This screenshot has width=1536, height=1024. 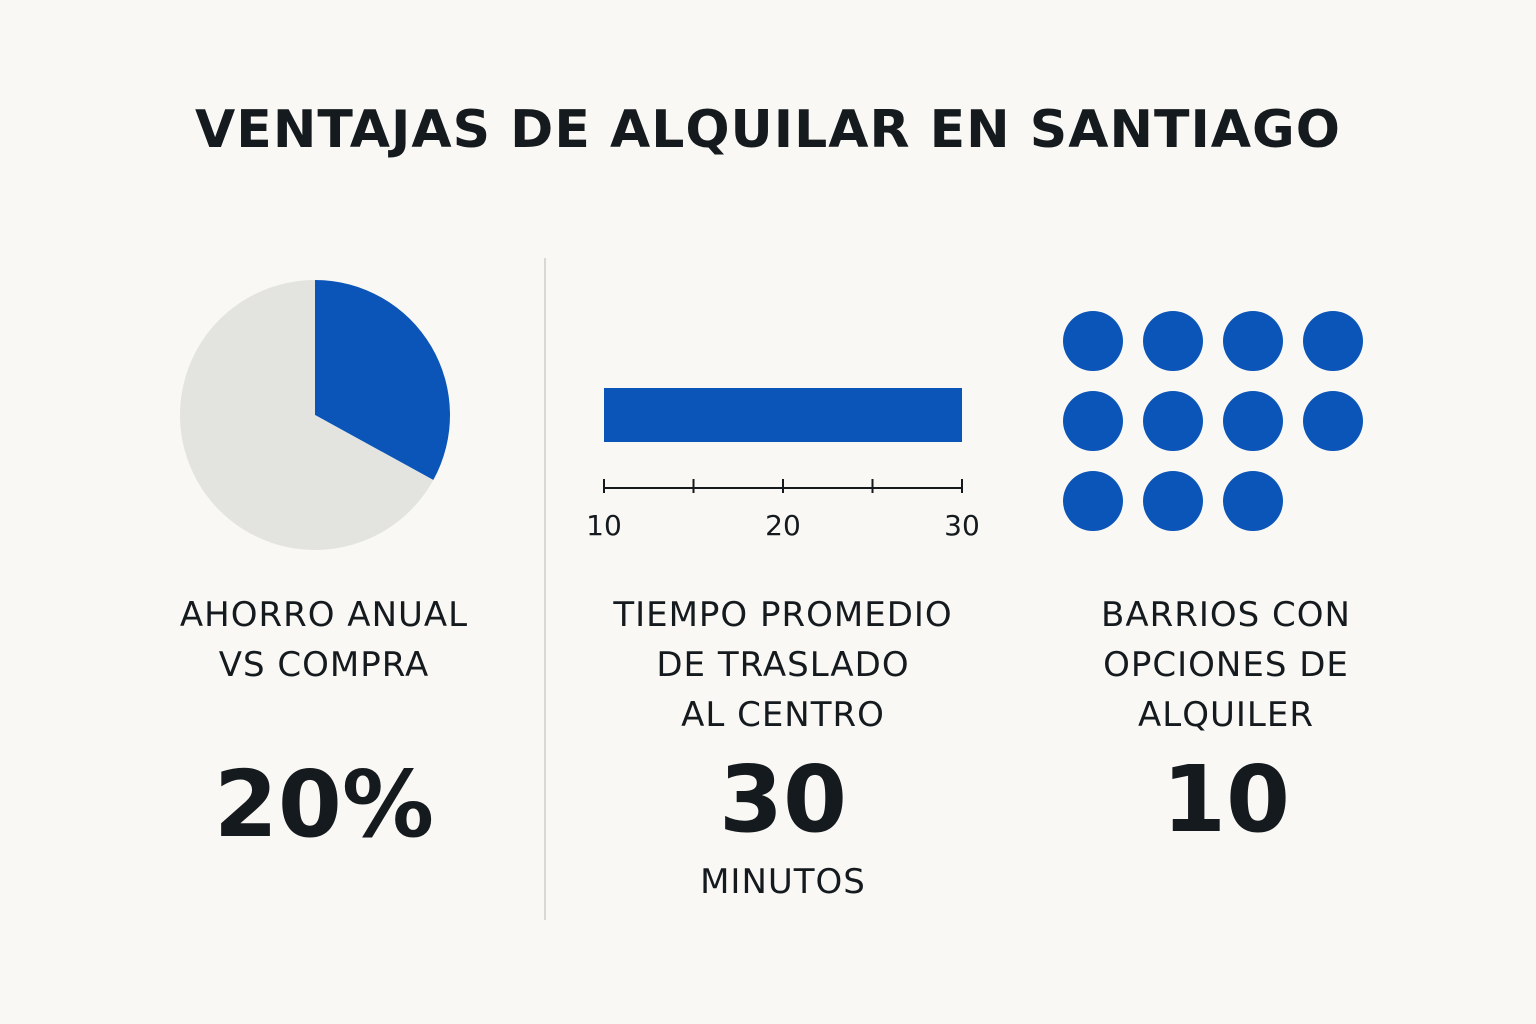 I want to click on savings-pie-chart, so click(x=314, y=415).